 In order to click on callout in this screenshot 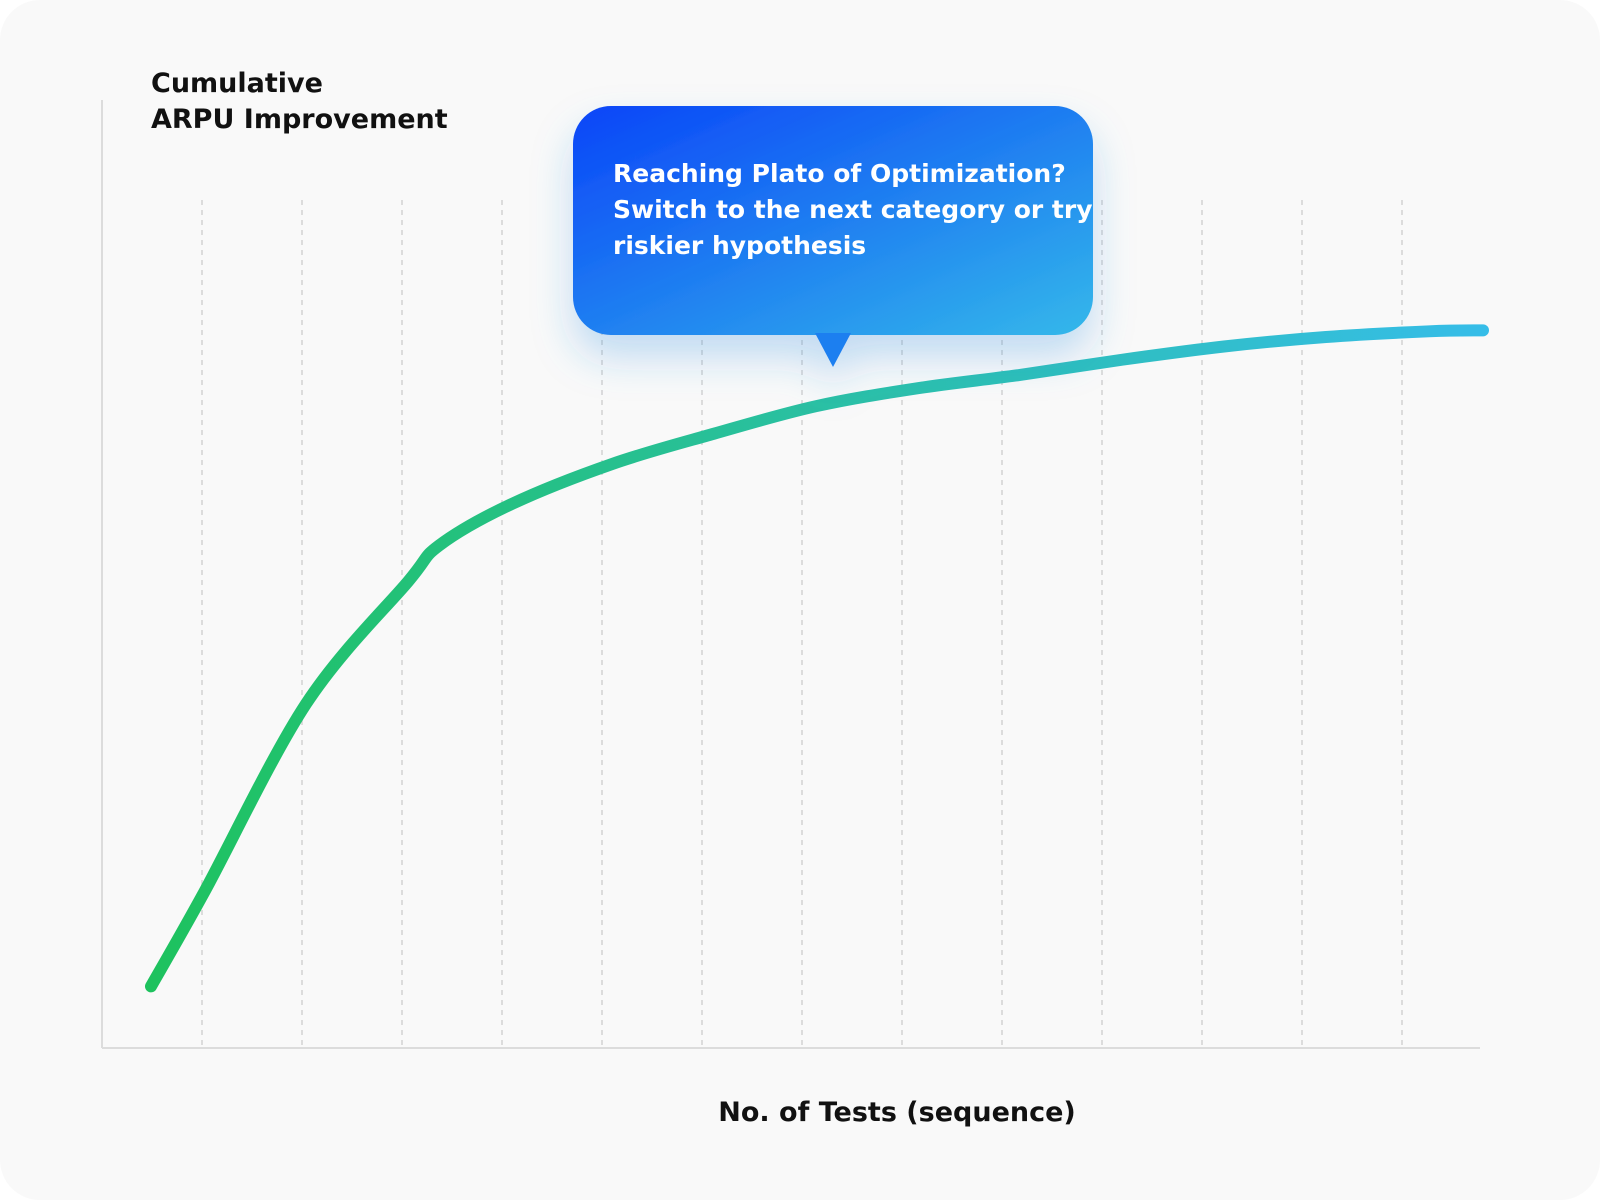, I will do `click(833, 236)`.